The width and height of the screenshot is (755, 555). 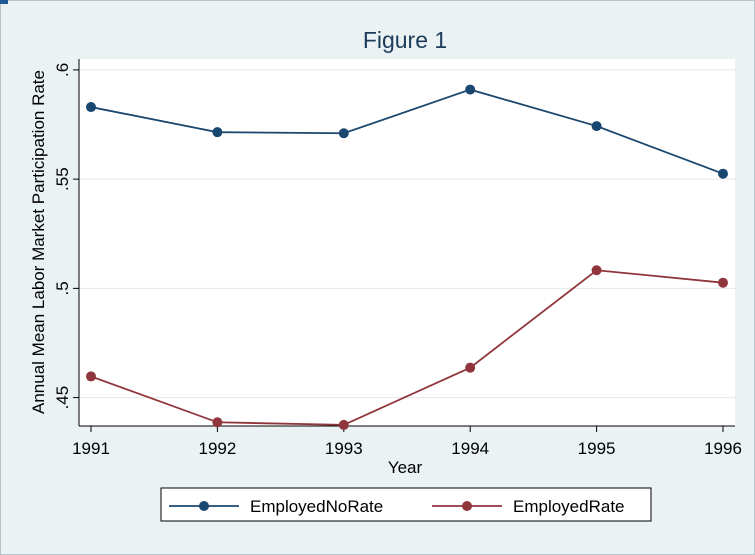 I want to click on x-tick-label: 1995, so click(x=597, y=448).